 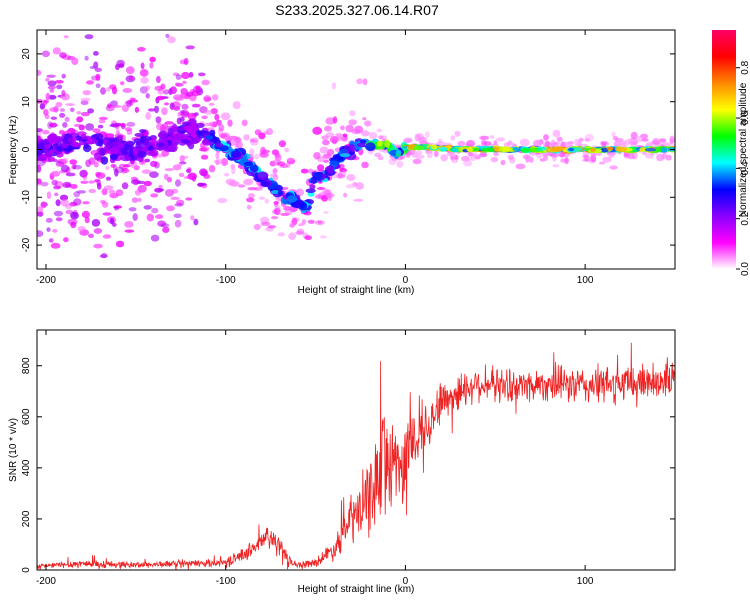 I want to click on y-tick-label: 600, so click(x=26, y=416).